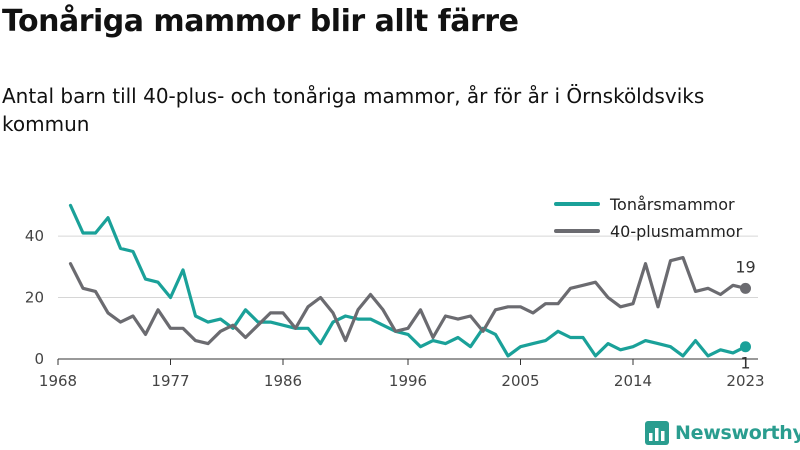  What do you see at coordinates (260, 21) in the screenshot?
I see `chart-title: Tonåriga mammor blir allt färre` at bounding box center [260, 21].